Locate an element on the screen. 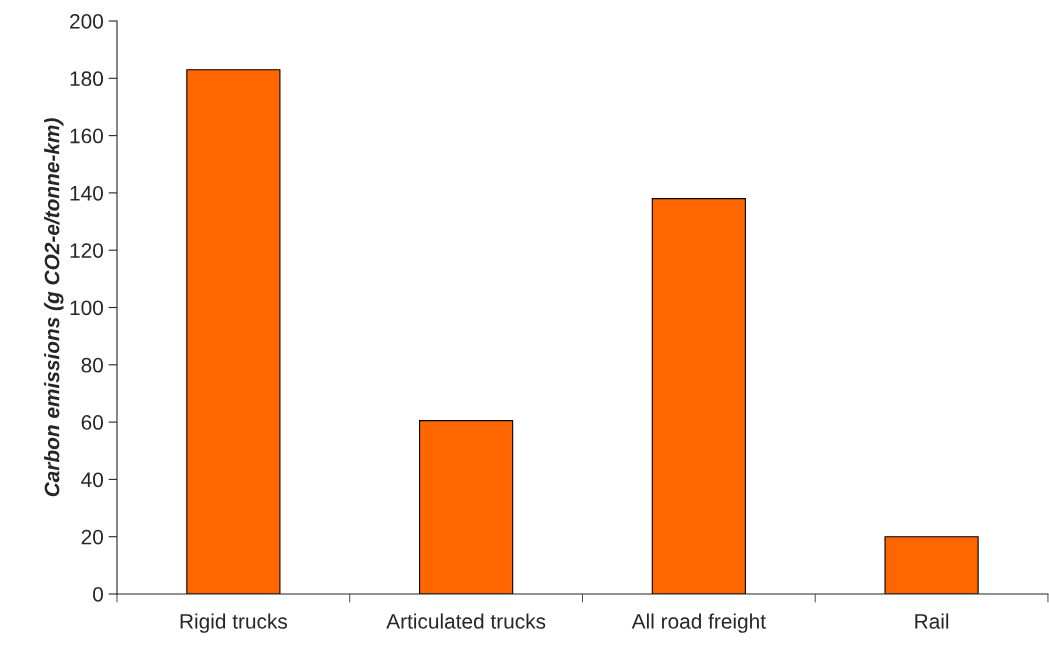 This screenshot has height=649, width=1049. y-tick-label: 160 is located at coordinates (86, 136).